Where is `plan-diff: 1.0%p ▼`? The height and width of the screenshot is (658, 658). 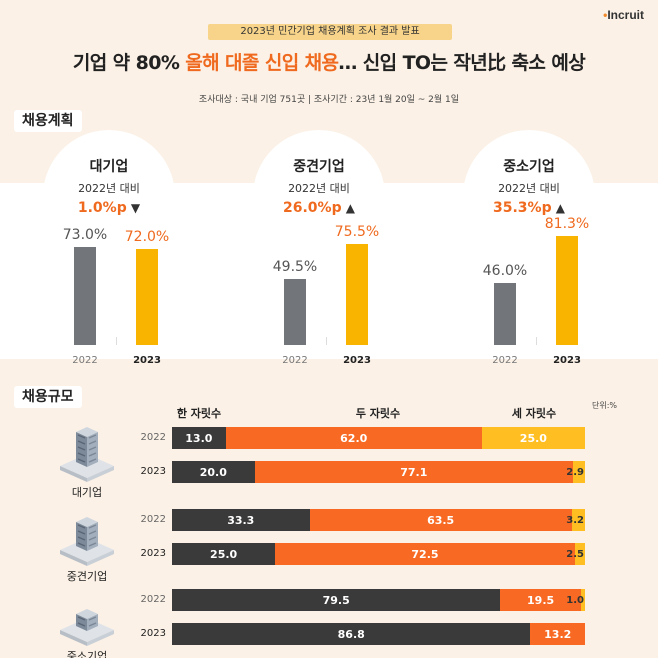 plan-diff: 1.0%p ▼ is located at coordinates (109, 208).